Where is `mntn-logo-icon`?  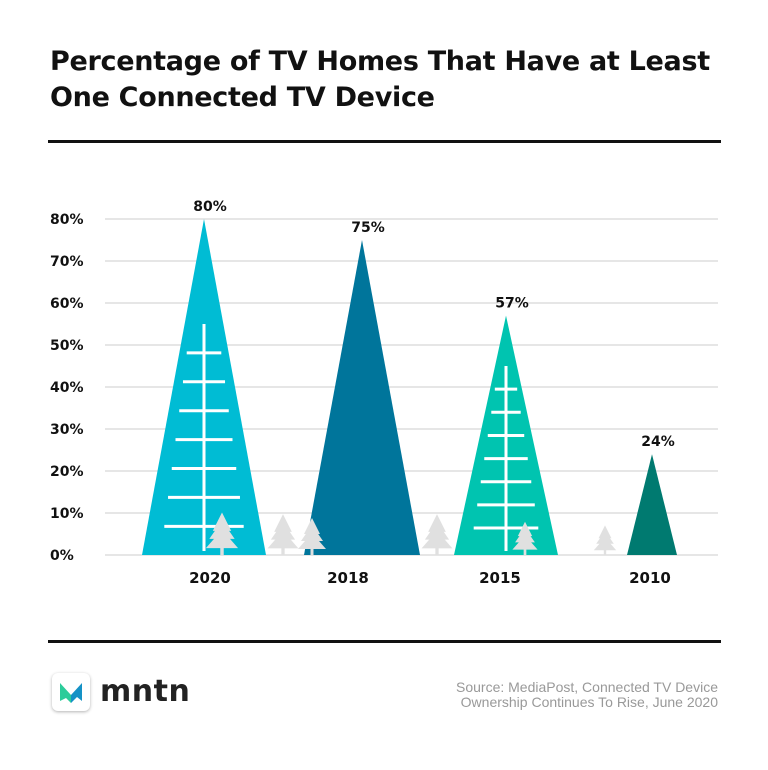
mntn-logo-icon is located at coordinates (71, 693).